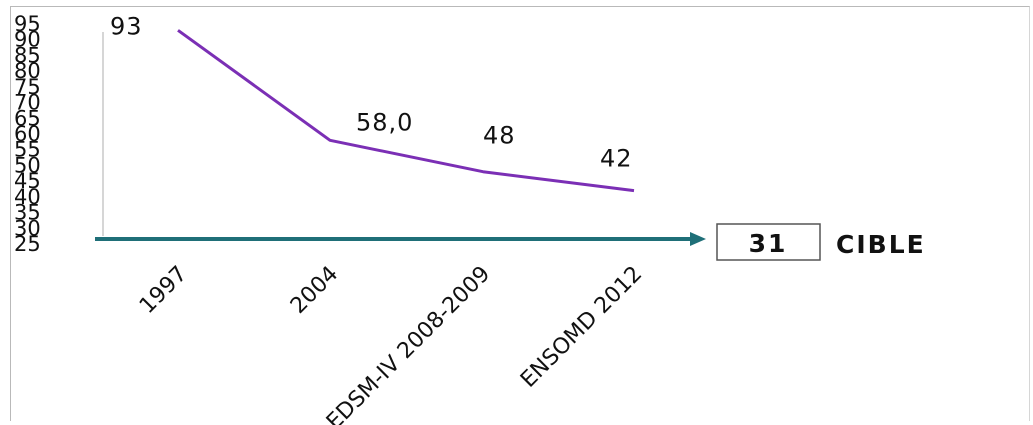  Describe the element at coordinates (581, 327) in the screenshot. I see `x-tick-label: ENSOMD 2012` at that location.